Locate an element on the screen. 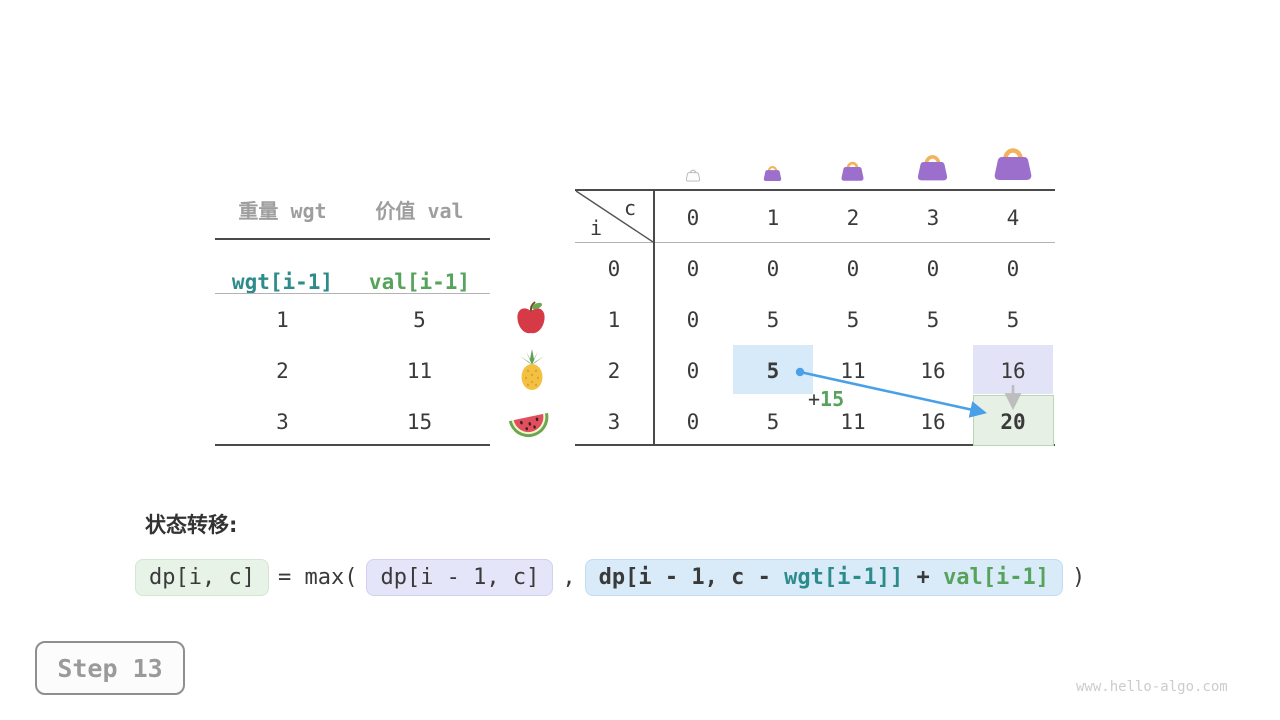 This screenshot has width=1280, height=720. dp-row-label: 3 is located at coordinates (614, 422).